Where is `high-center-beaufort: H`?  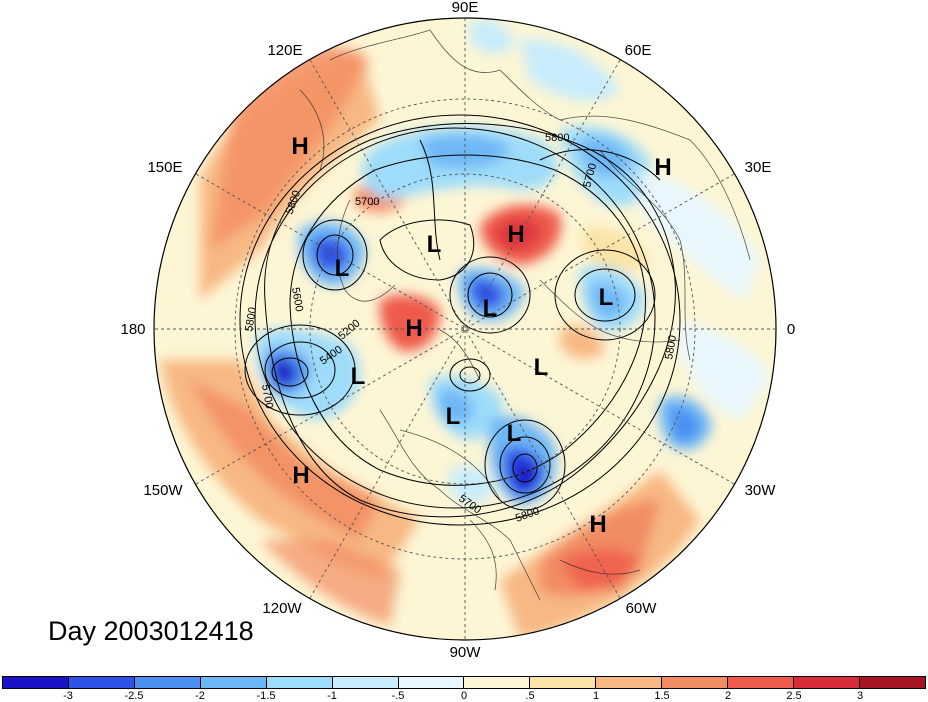 high-center-beaufort: H is located at coordinates (413, 328).